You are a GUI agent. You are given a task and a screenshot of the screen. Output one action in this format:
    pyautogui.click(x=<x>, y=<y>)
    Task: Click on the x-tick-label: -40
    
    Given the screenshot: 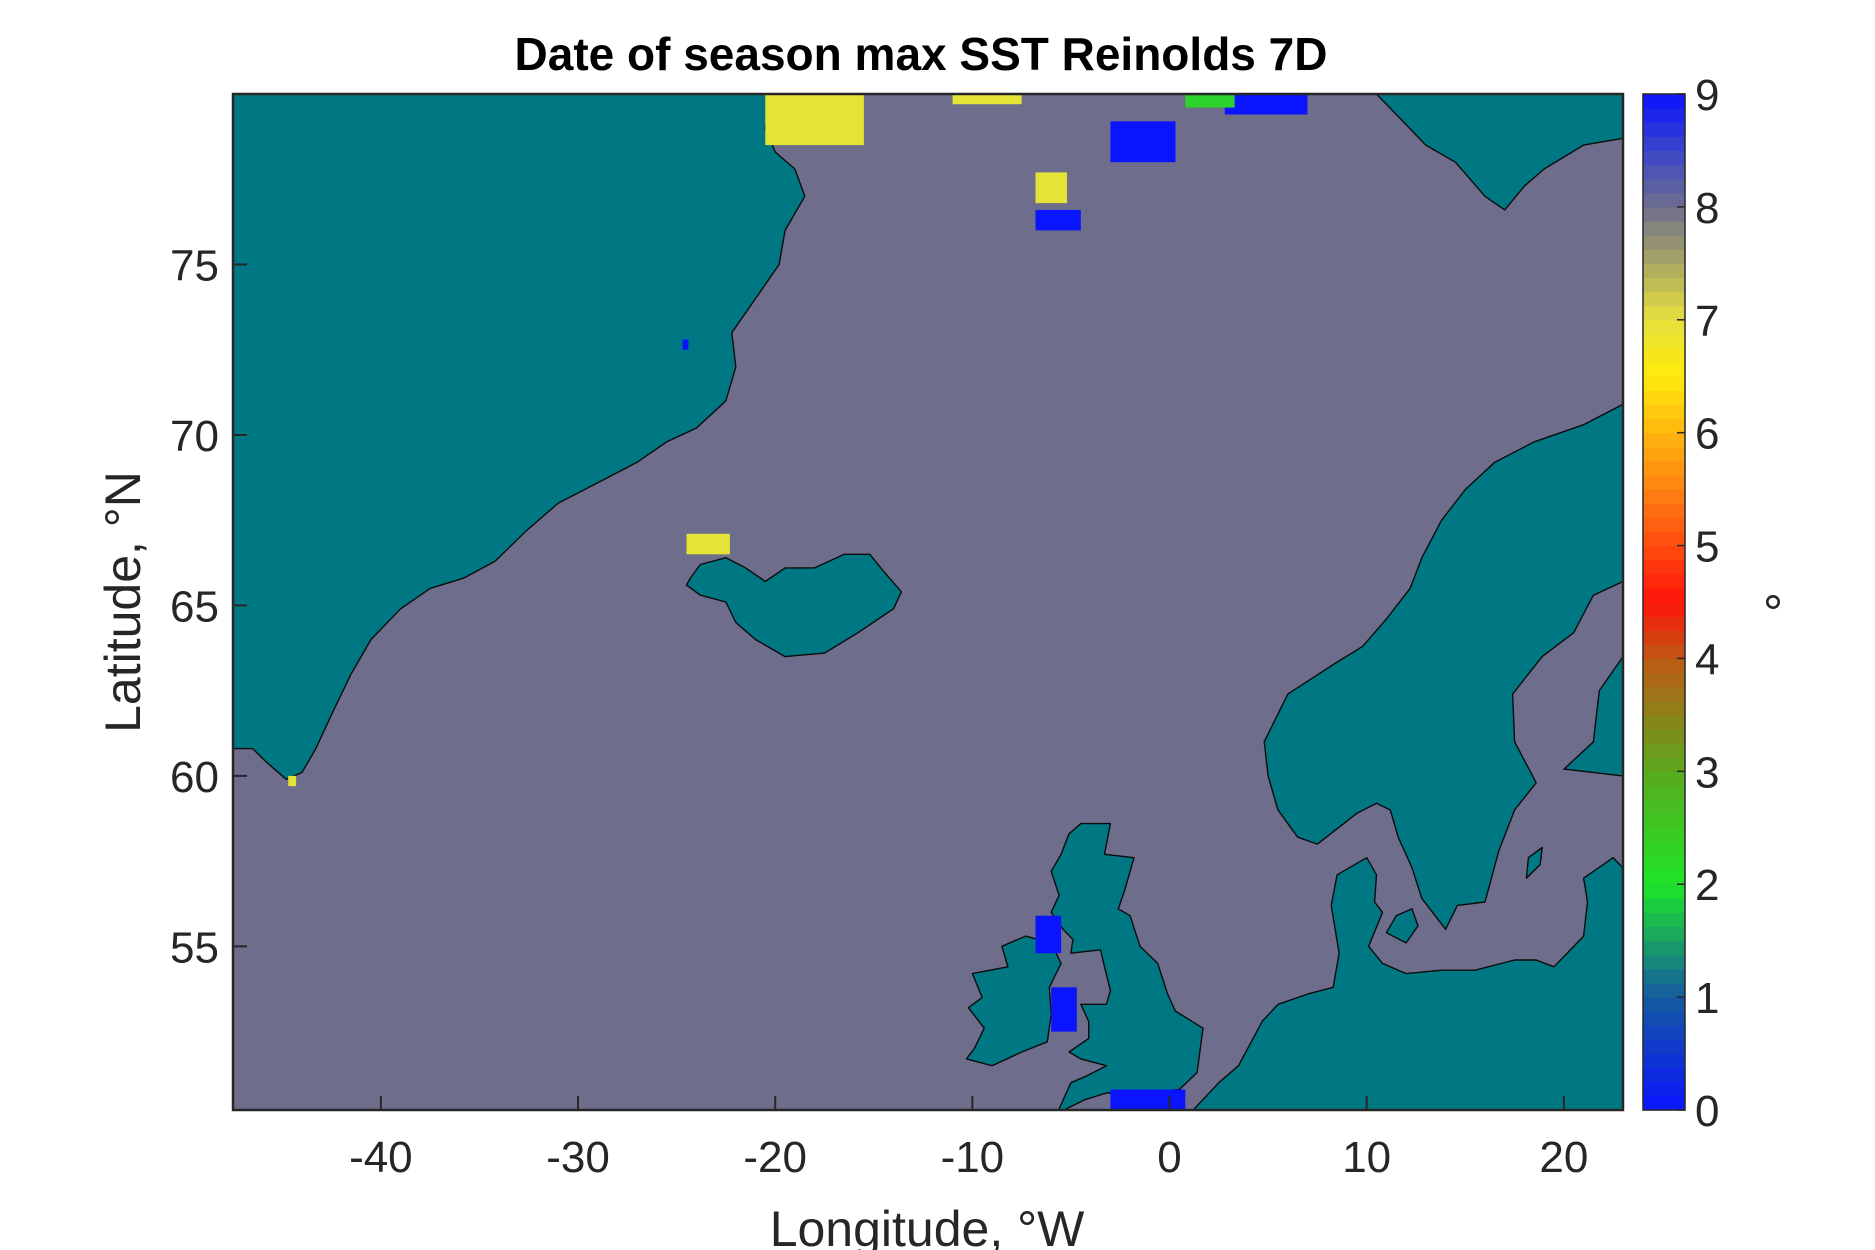 What is the action you would take?
    pyautogui.click(x=381, y=1157)
    